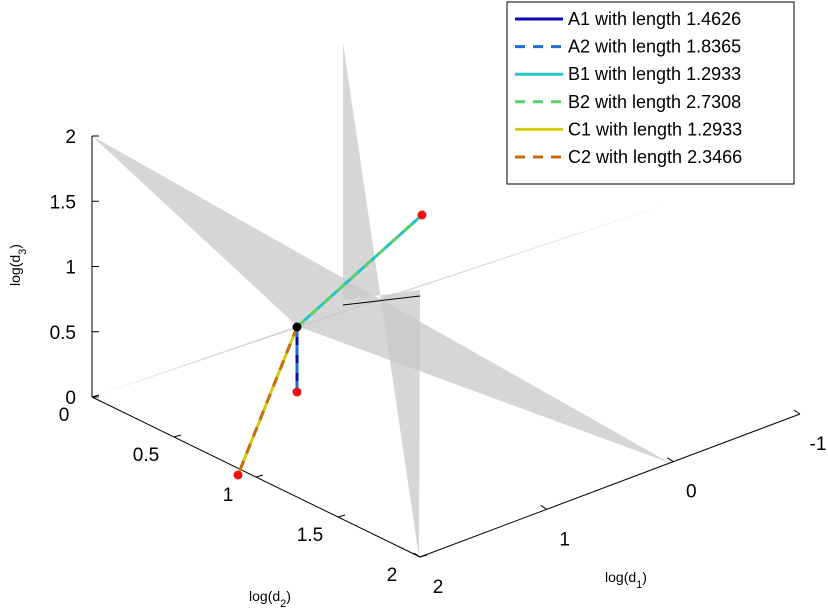  Describe the element at coordinates (655, 129) in the screenshot. I see `legend-entry: C1 with length 1.2933` at that location.